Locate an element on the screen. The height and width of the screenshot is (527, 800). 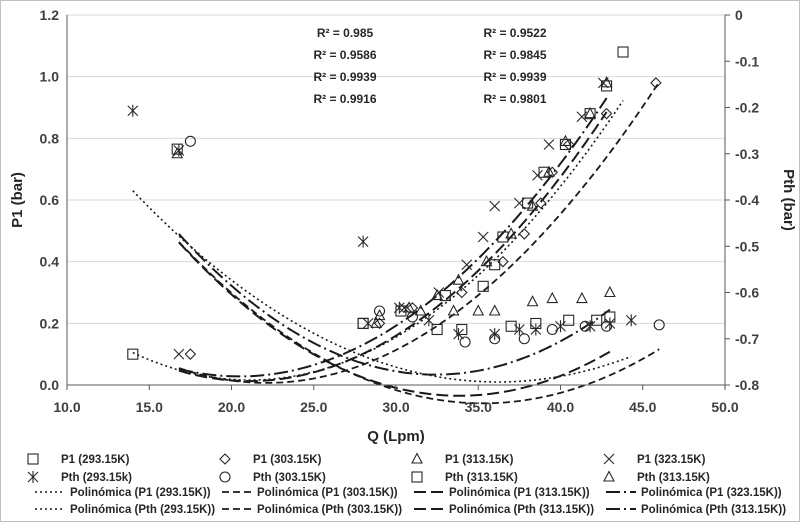
y2-tick-label: -0.5 is located at coordinates (747, 246).